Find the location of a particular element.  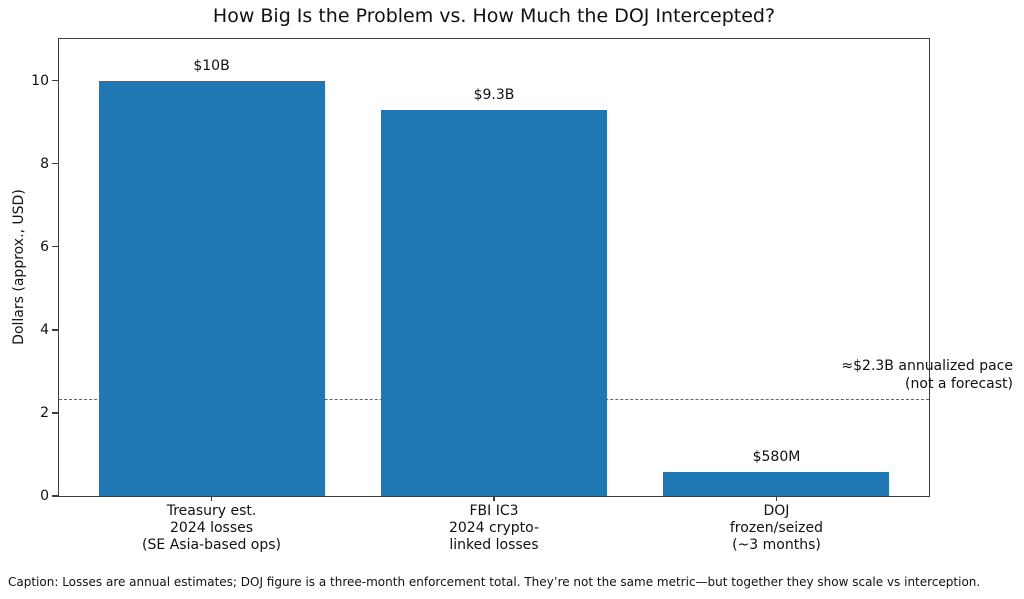

annotation-line-2: (not a forecast) is located at coordinates (959, 384).